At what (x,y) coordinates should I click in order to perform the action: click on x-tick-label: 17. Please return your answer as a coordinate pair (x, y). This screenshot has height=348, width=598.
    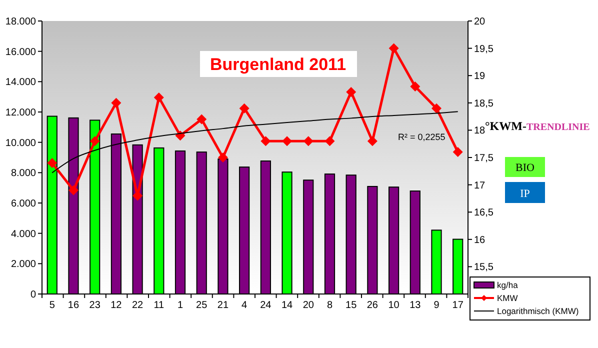
    Looking at the image, I should click on (458, 305).